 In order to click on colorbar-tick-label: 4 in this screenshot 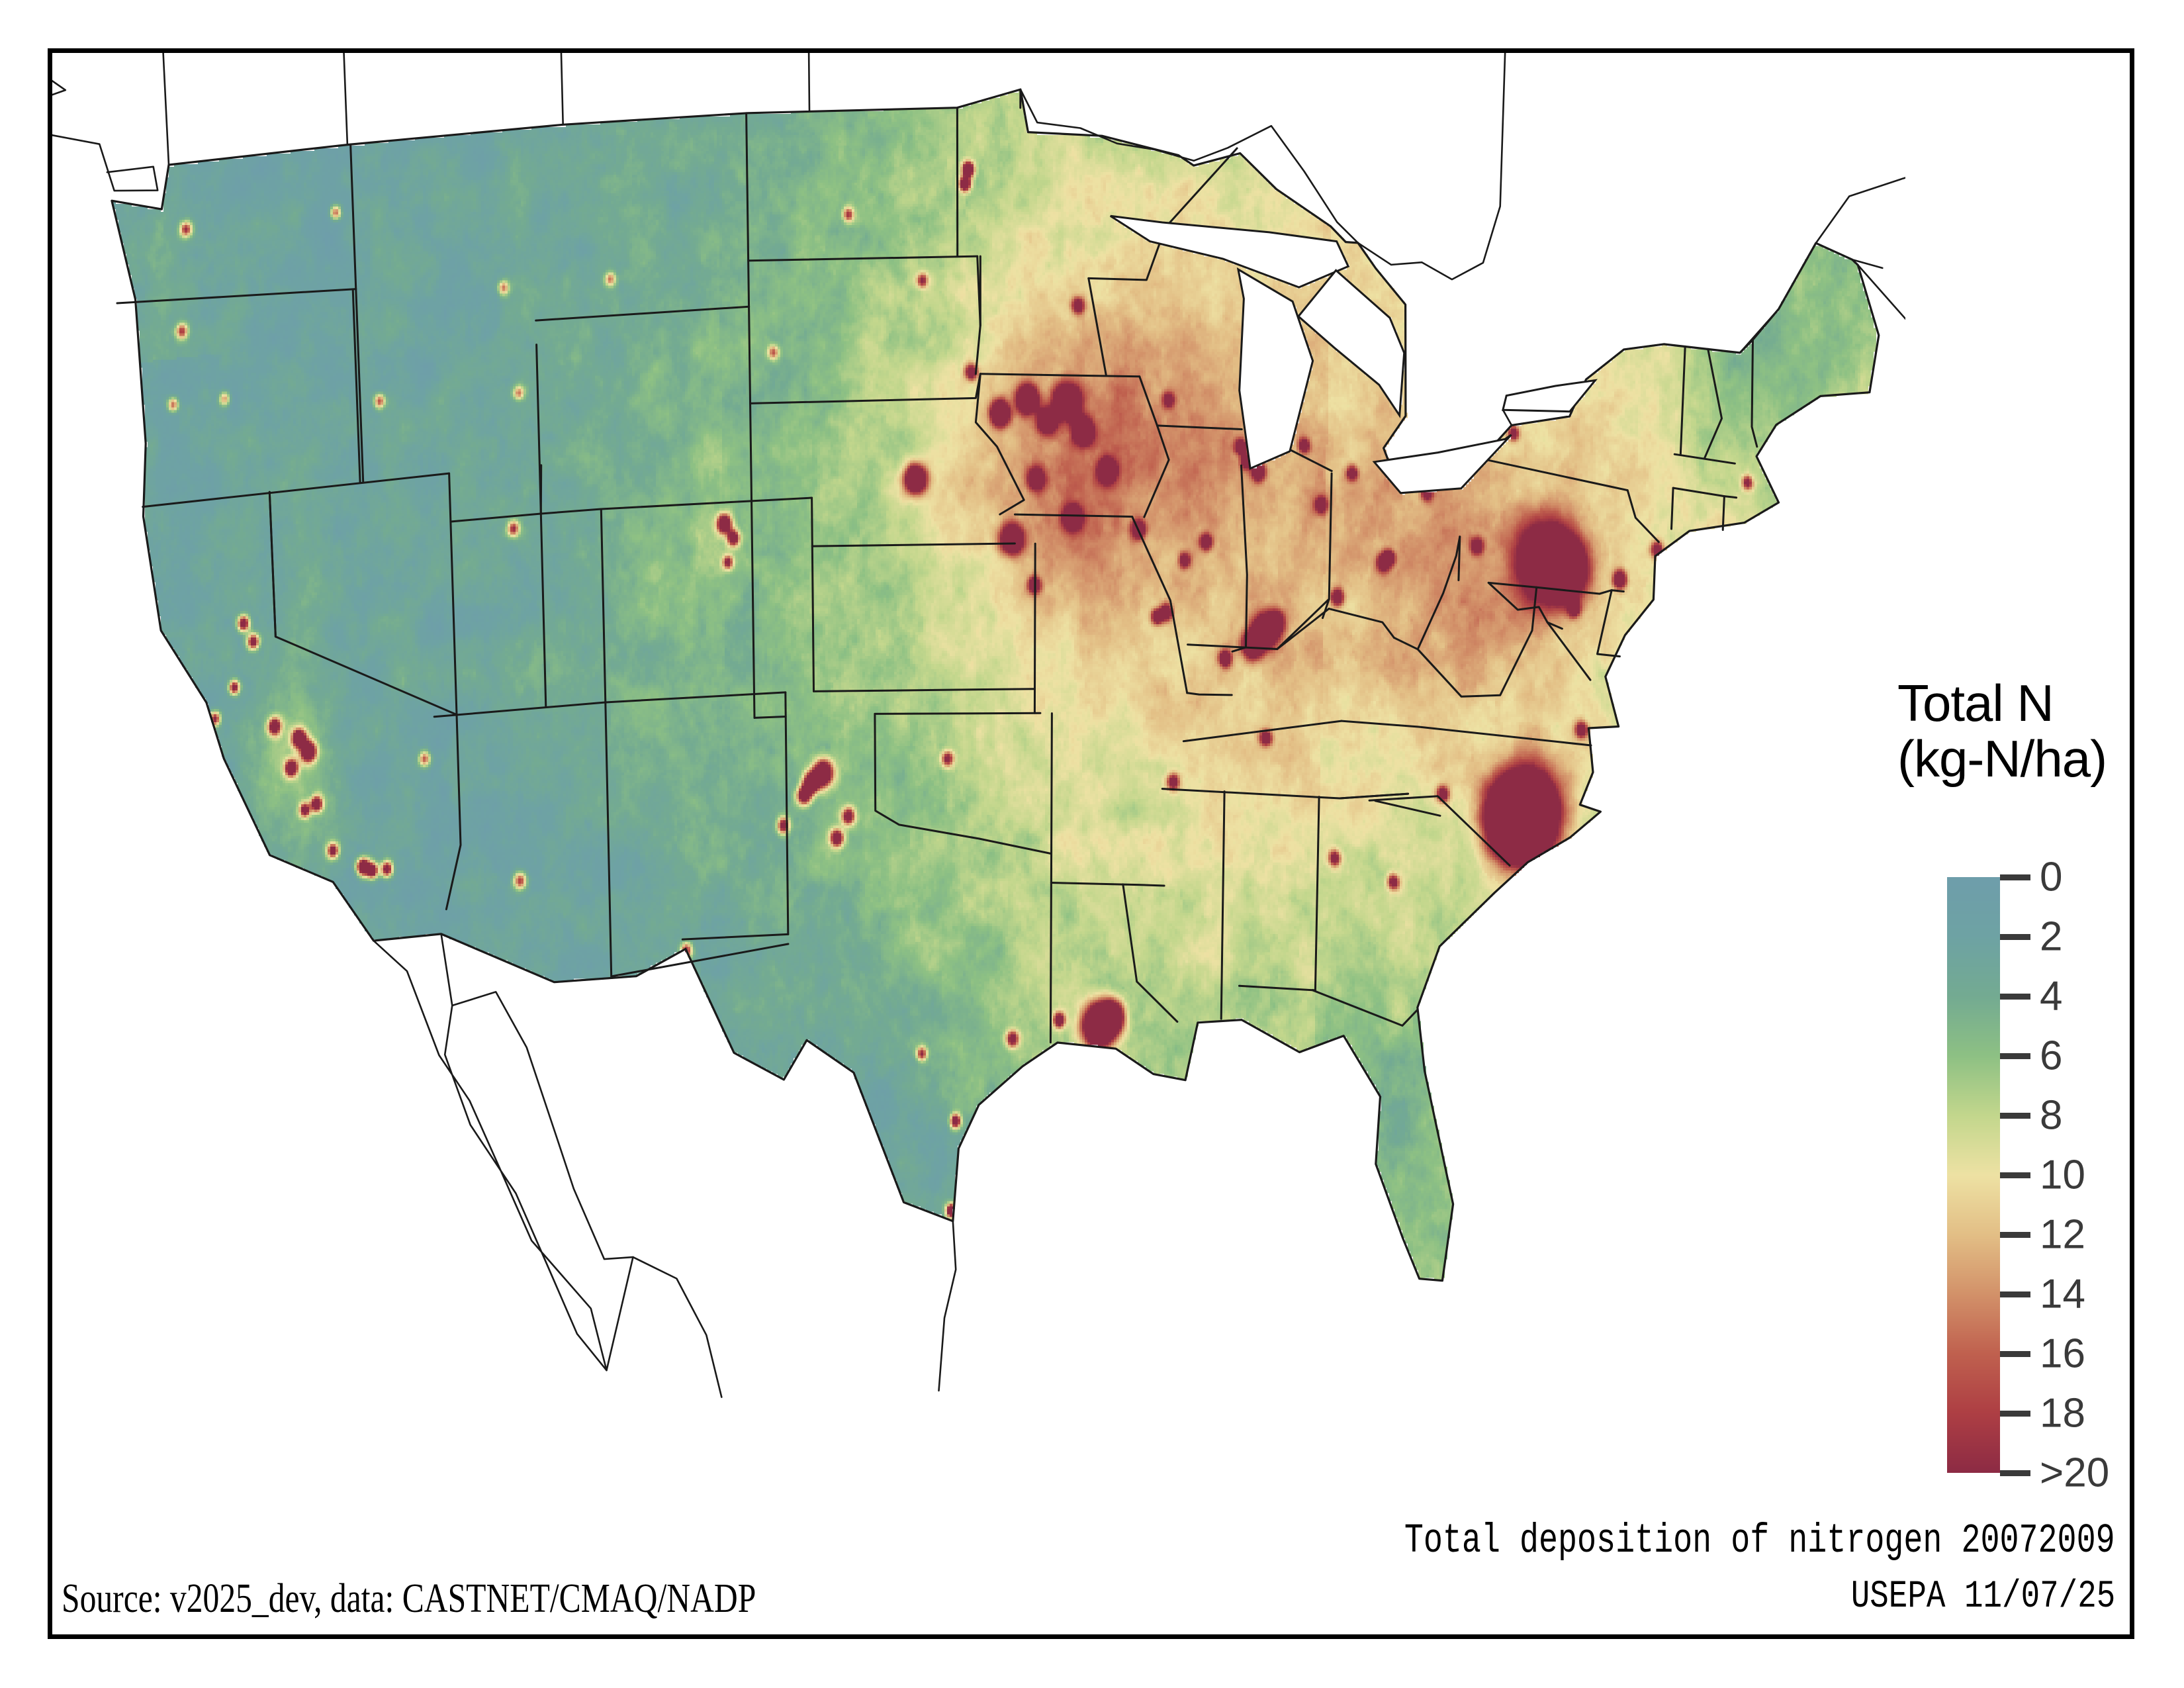, I will do `click(2051, 996)`.